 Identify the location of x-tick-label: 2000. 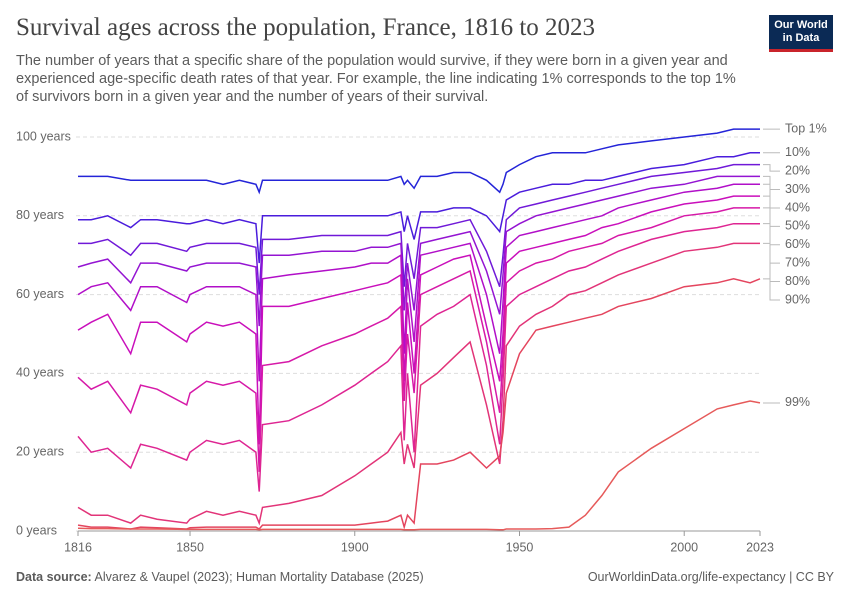
(684, 547).